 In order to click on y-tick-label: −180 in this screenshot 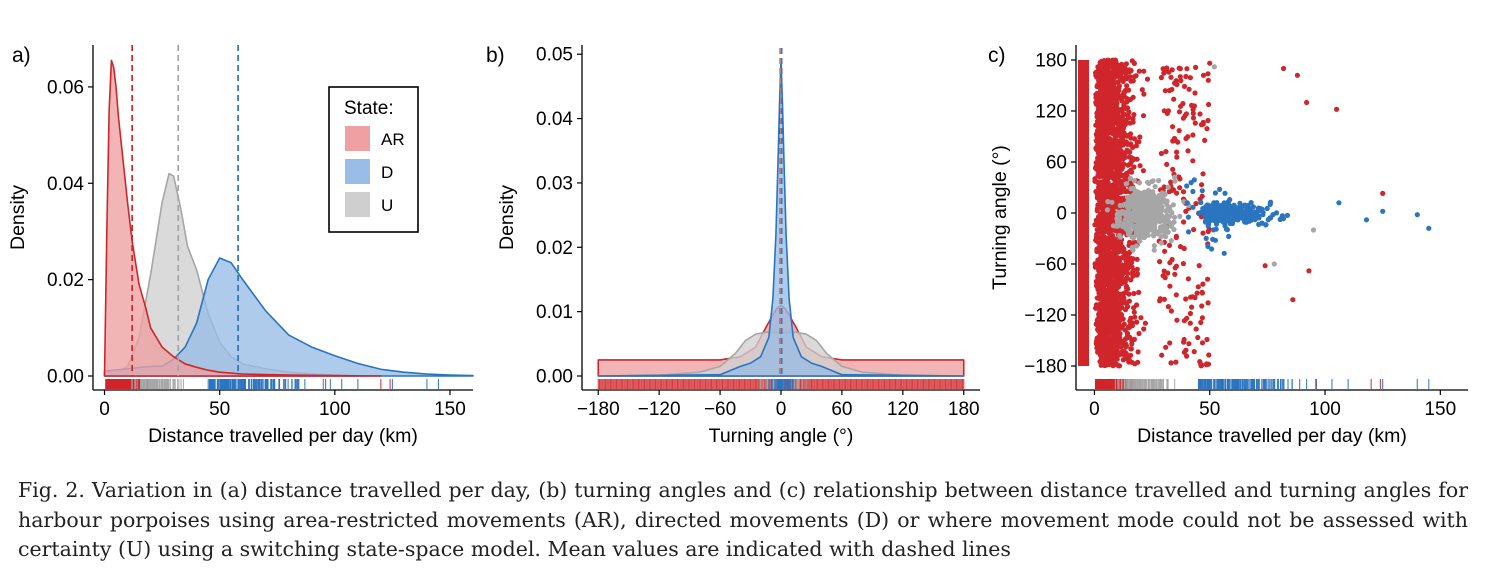, I will do `click(1045, 367)`.